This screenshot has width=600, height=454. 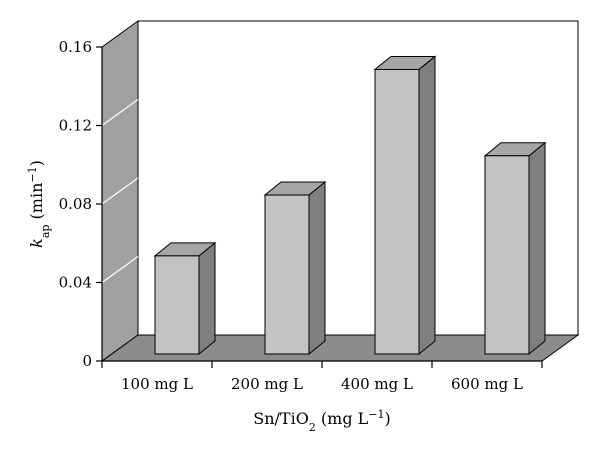 I want to click on y-axis-title-suffix: ), so click(x=36, y=163).